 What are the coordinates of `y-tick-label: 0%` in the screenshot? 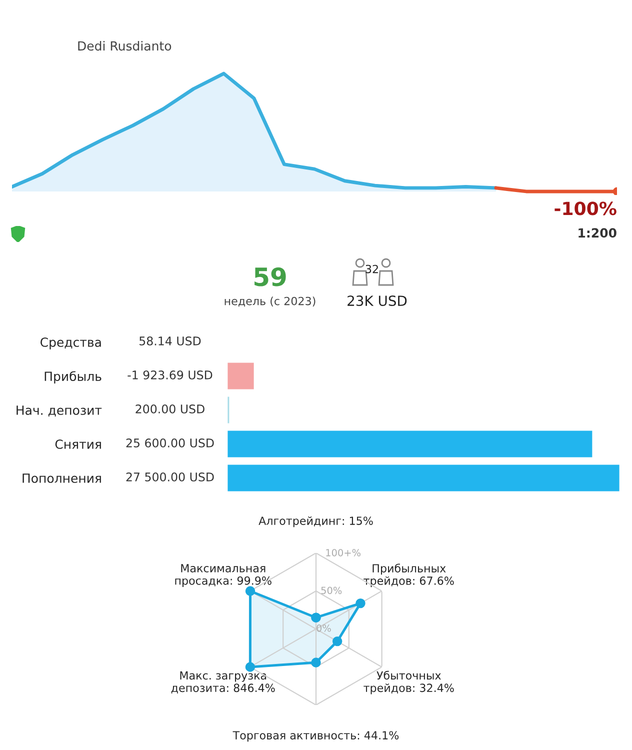 It's located at (323, 628).